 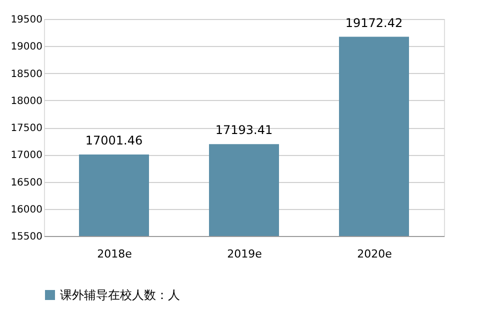 What do you see at coordinates (244, 254) in the screenshot?
I see `x-tick-label: 2019e` at bounding box center [244, 254].